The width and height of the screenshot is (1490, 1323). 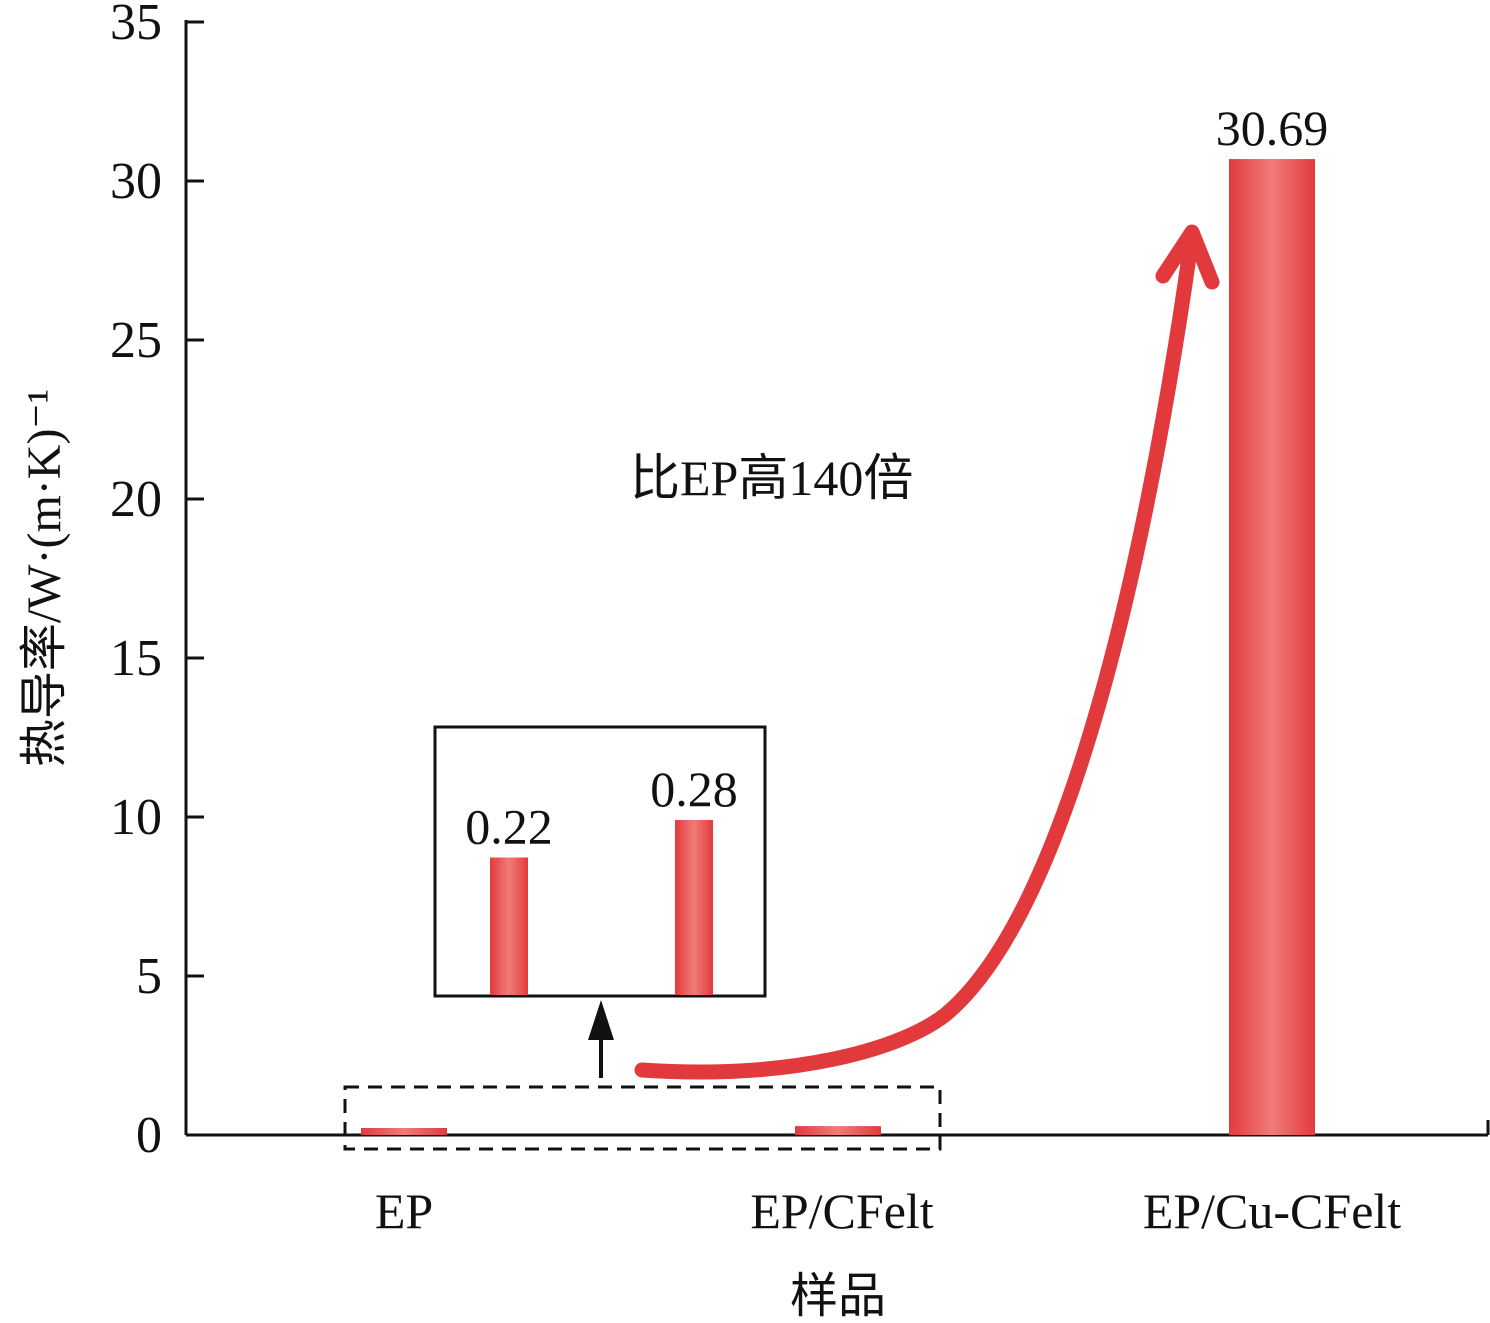 I want to click on bar-ep-cfelt, so click(x=838, y=1130).